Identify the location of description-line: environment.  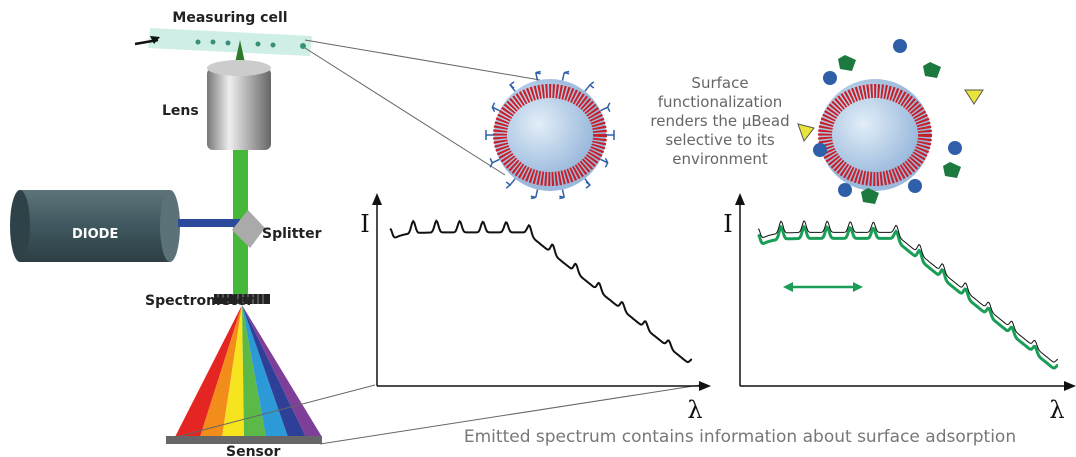
(720, 159).